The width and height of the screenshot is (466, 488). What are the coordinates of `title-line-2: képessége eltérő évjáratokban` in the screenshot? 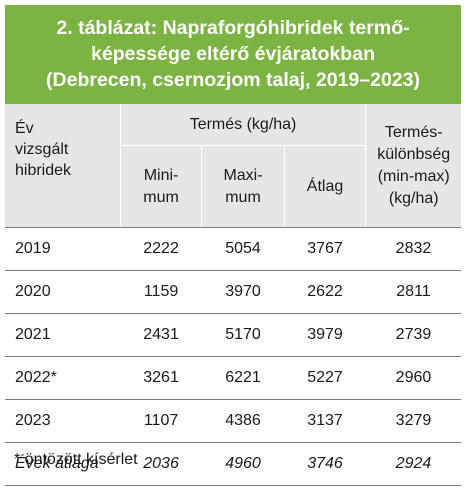 It's located at (233, 54).